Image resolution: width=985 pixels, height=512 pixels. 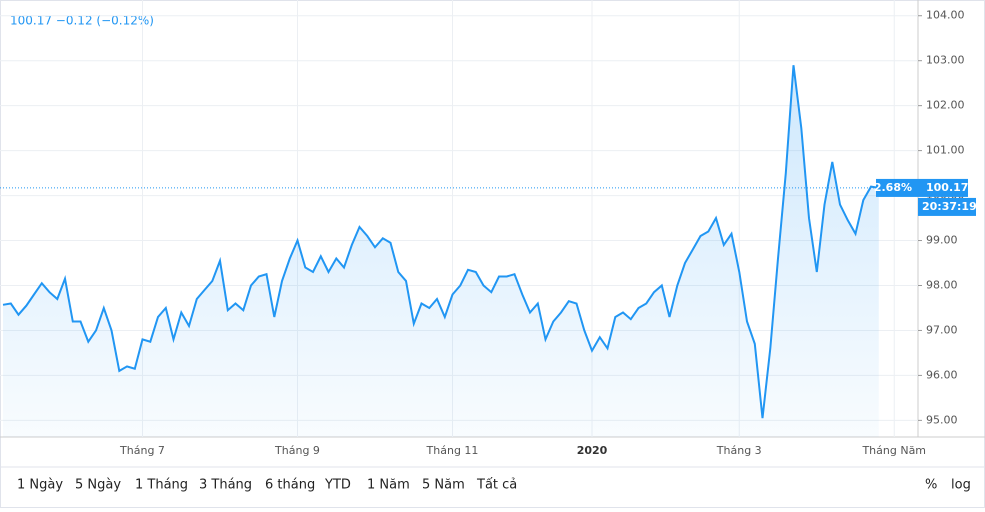 What do you see at coordinates (739, 450) in the screenshot?
I see `x-tick-label: Tháng 3` at bounding box center [739, 450].